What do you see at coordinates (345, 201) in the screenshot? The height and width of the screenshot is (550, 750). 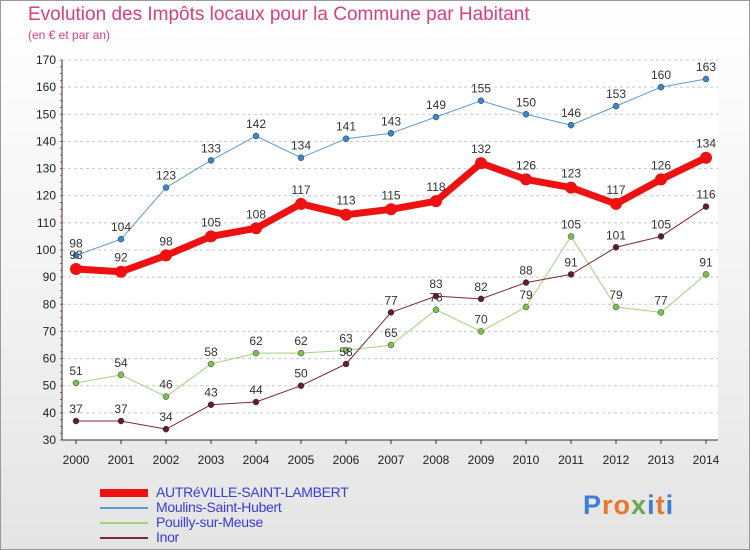 I see `data-label-autr-ville-saint-lambert: 113` at bounding box center [345, 201].